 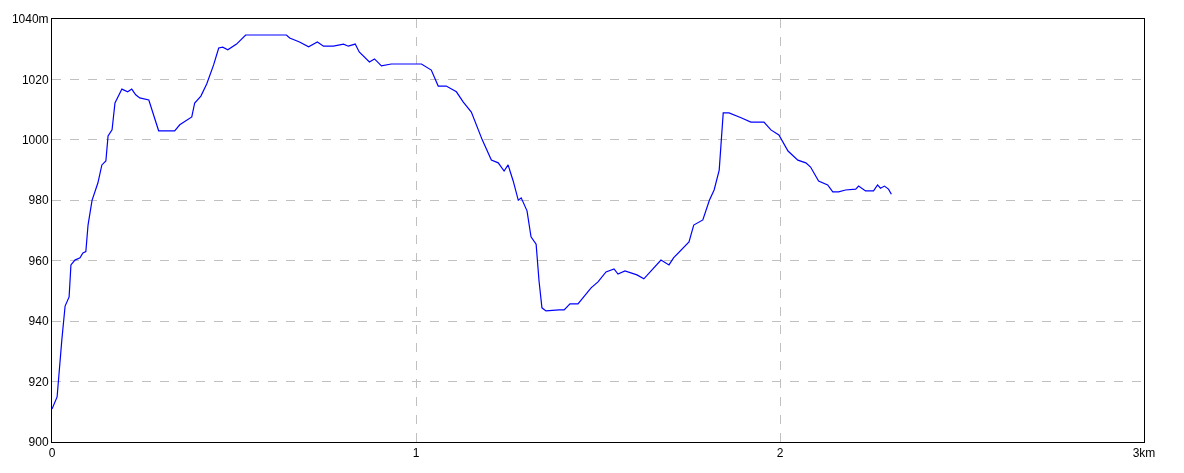 What do you see at coordinates (35, 140) in the screenshot?
I see `y-tick-label: 1000` at bounding box center [35, 140].